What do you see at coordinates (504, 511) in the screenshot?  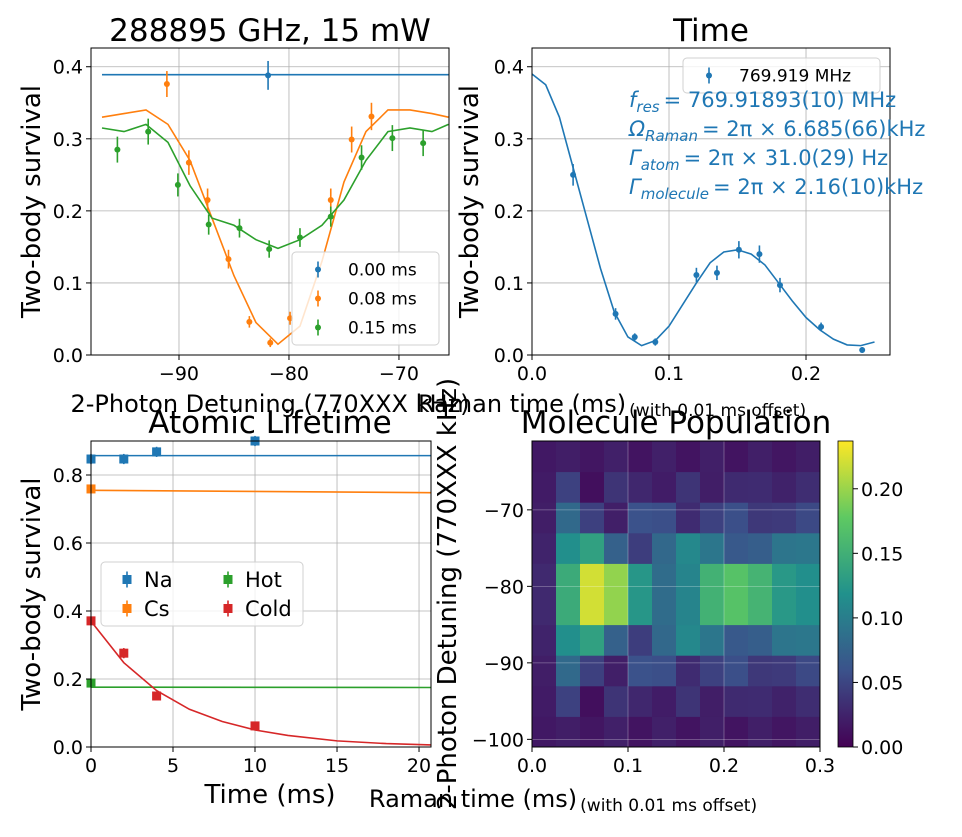 I see `y-tick-label: −70` at bounding box center [504, 511].